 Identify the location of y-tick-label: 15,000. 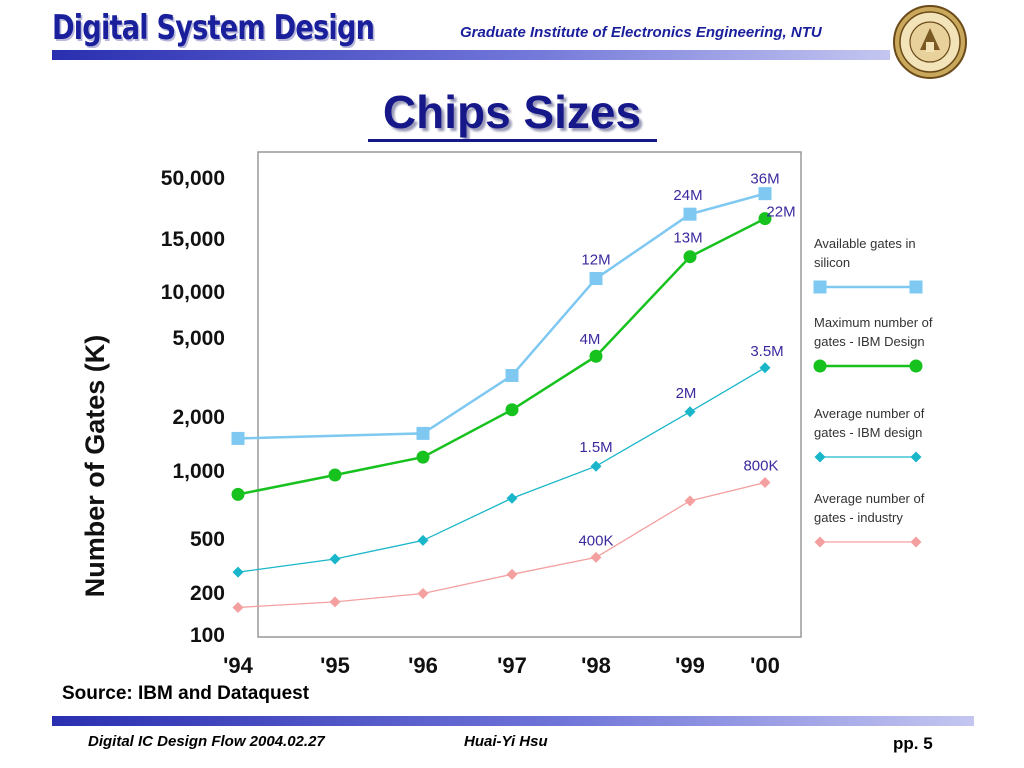
(193, 239).